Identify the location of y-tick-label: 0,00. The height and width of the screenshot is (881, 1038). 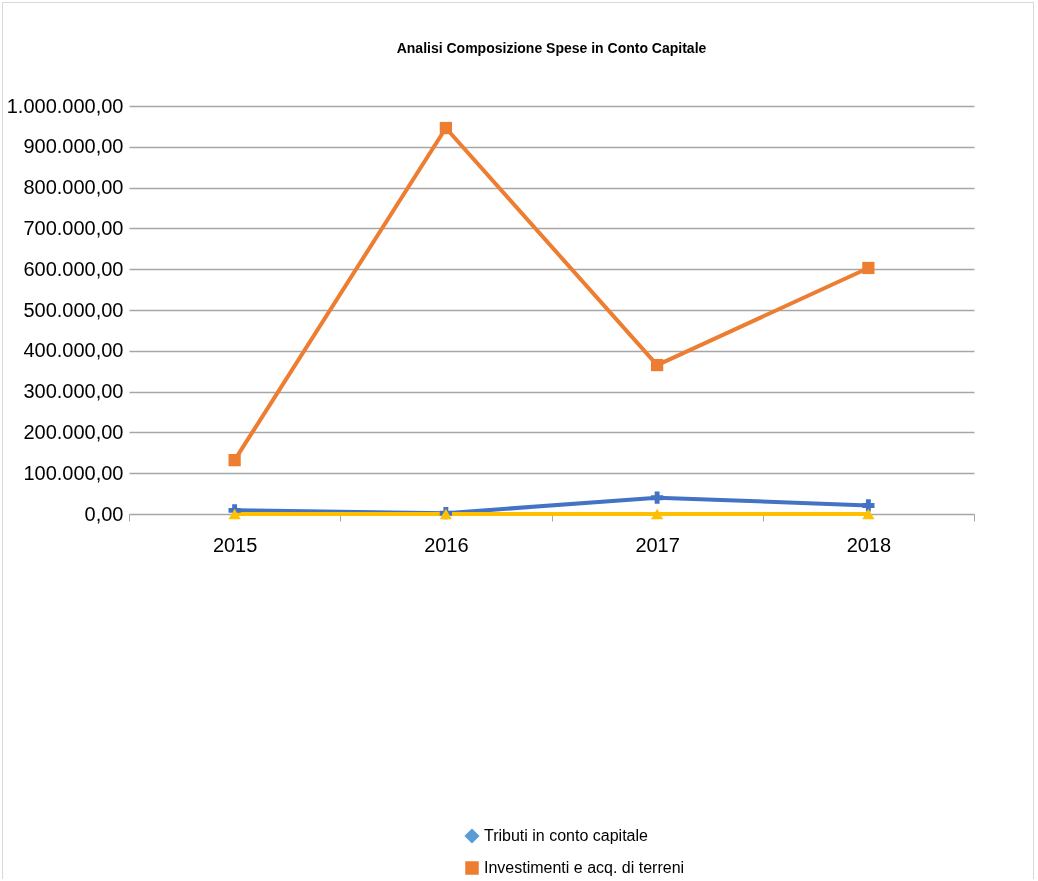
(104, 513).